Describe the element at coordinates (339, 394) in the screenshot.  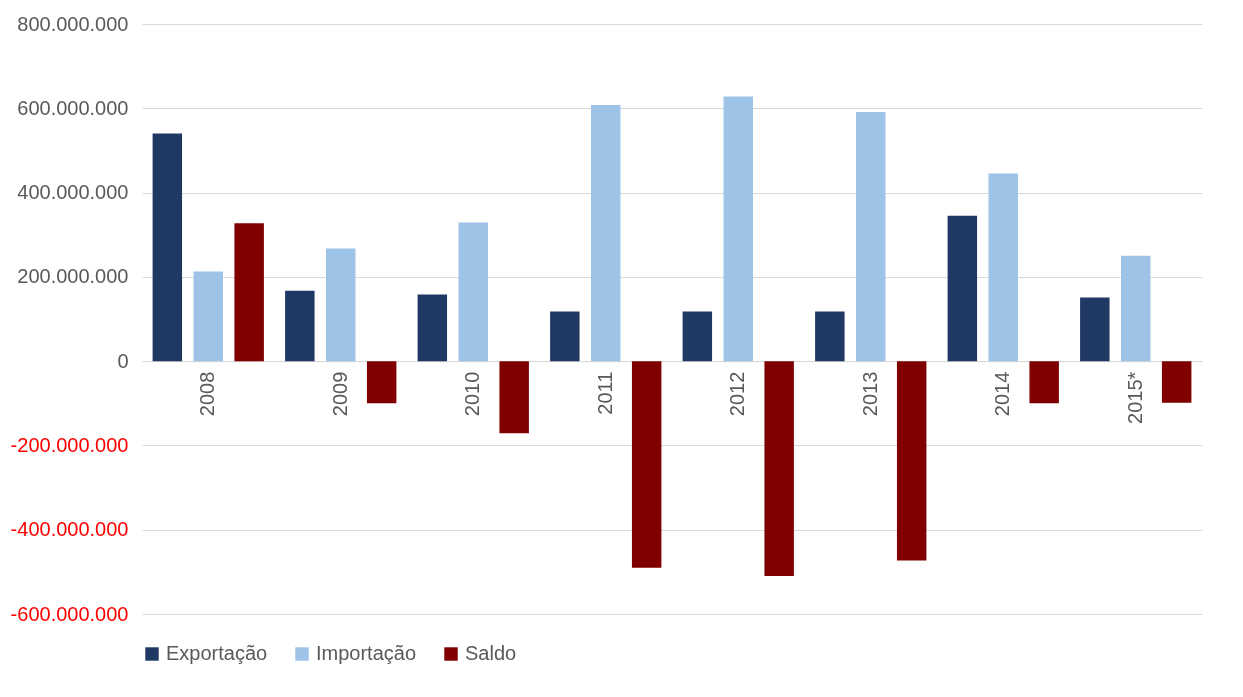
I see `x-tick-label: 2009` at that location.